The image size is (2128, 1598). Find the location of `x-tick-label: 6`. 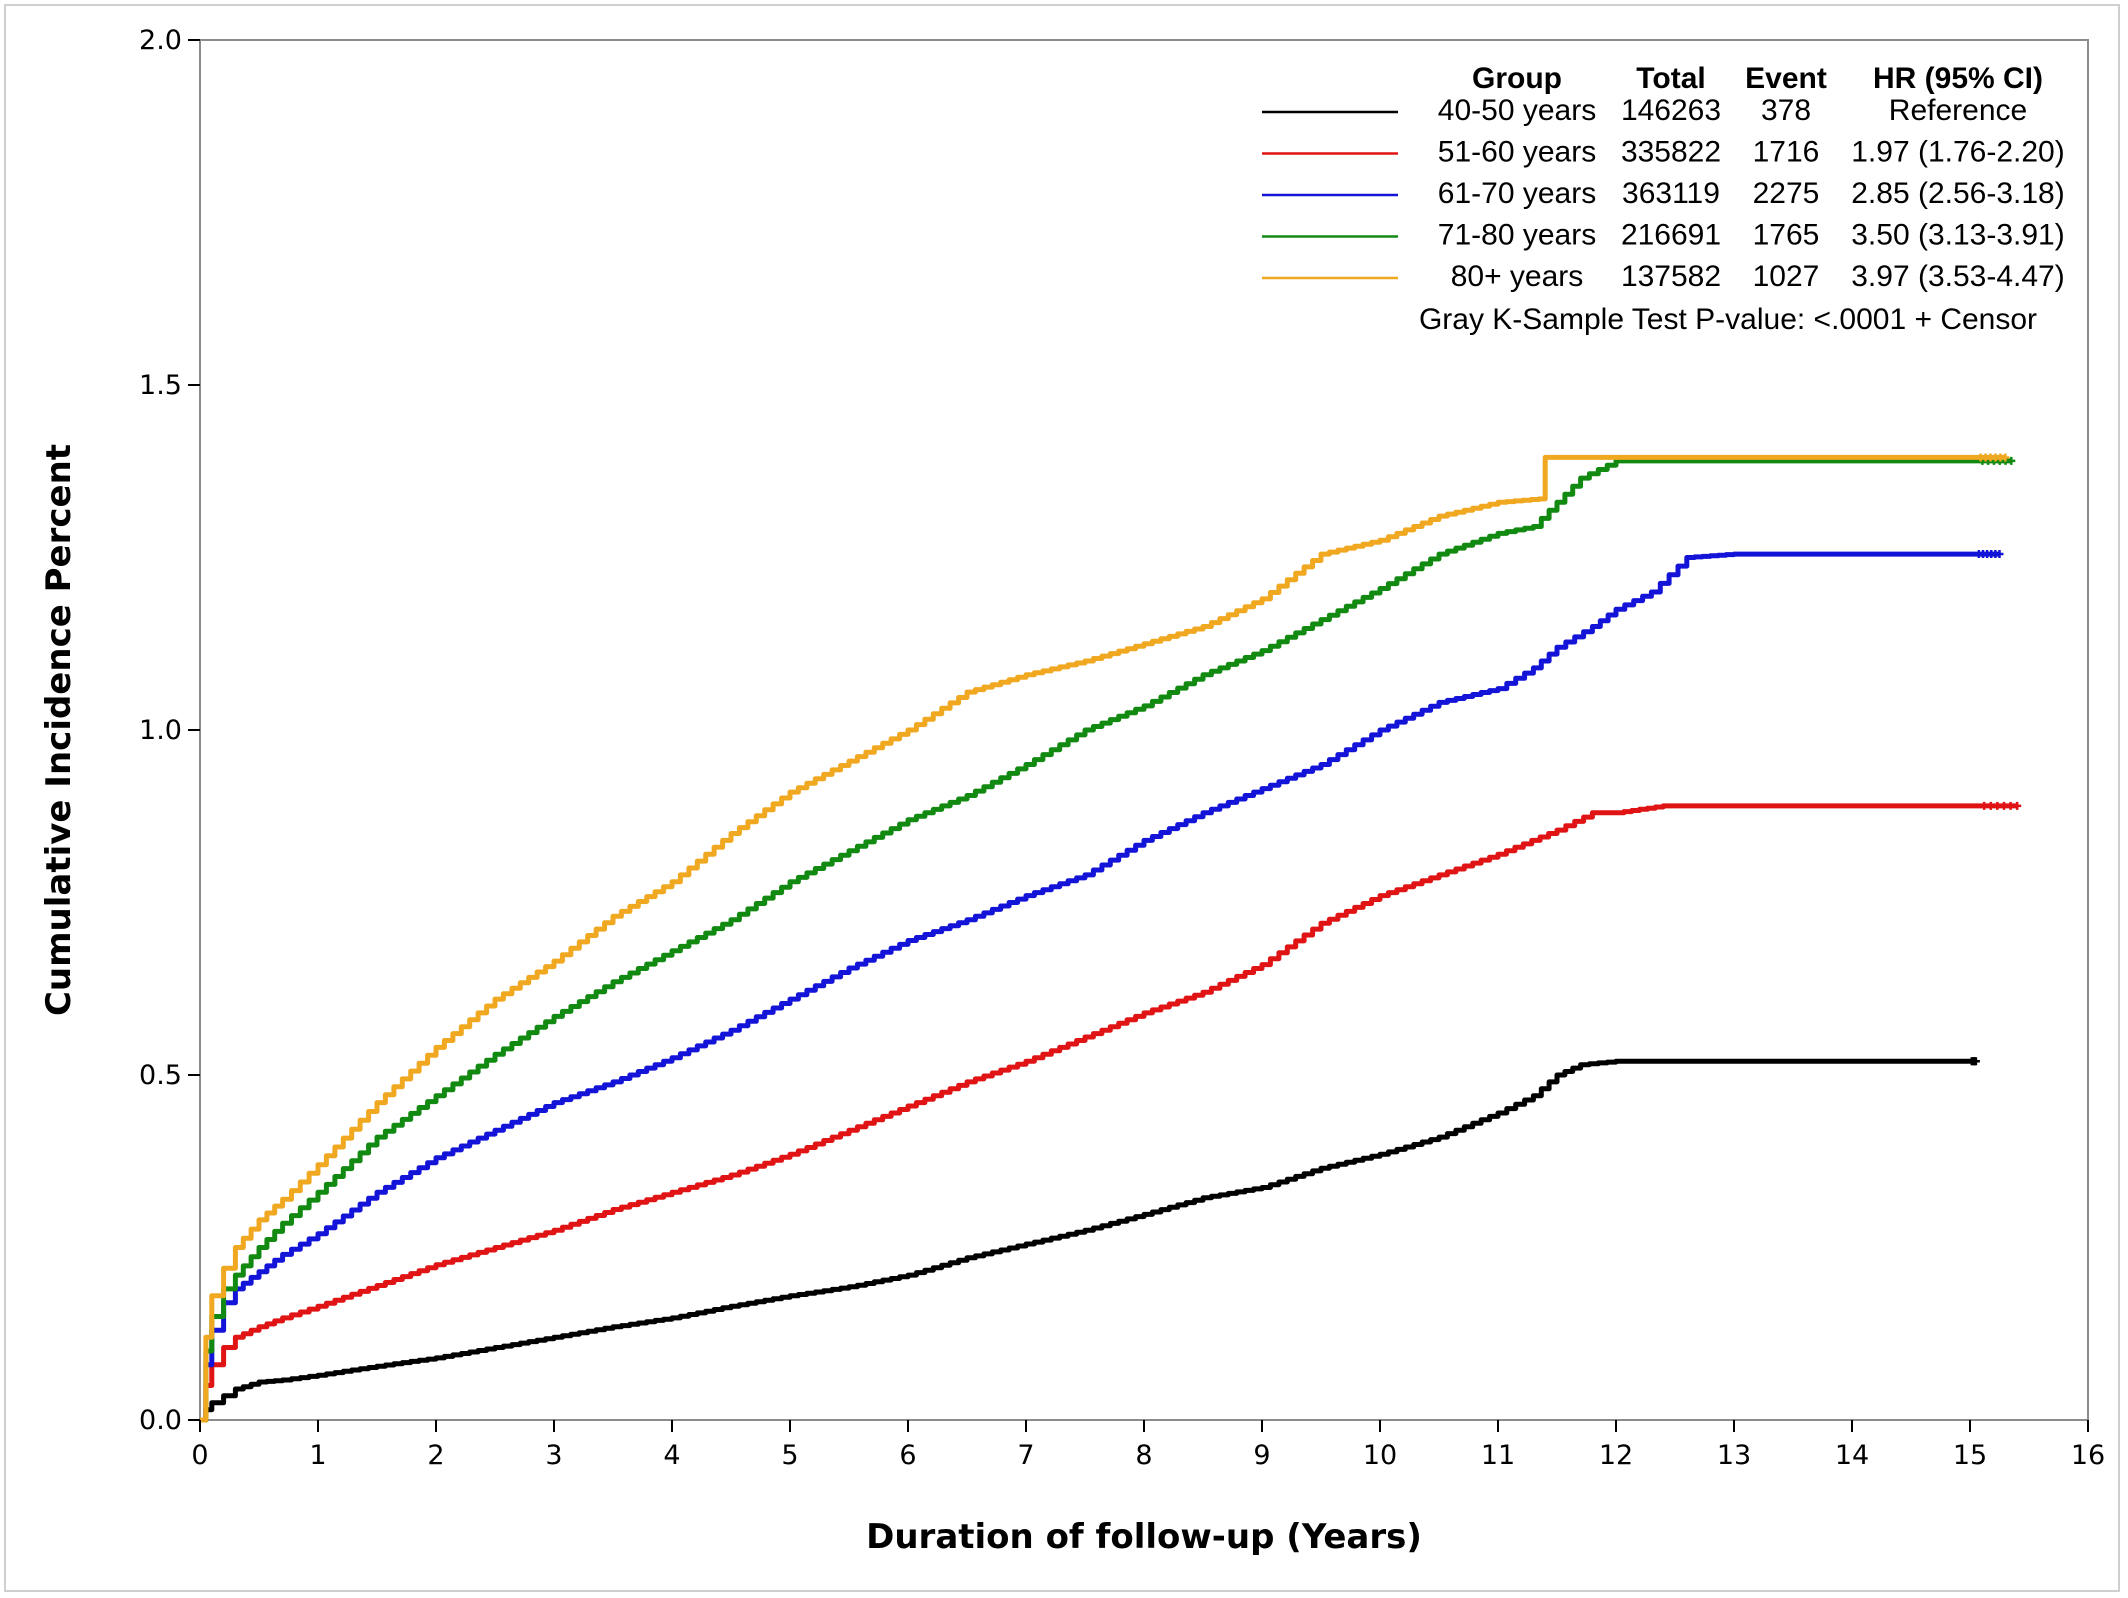

x-tick-label: 6 is located at coordinates (907, 1455).